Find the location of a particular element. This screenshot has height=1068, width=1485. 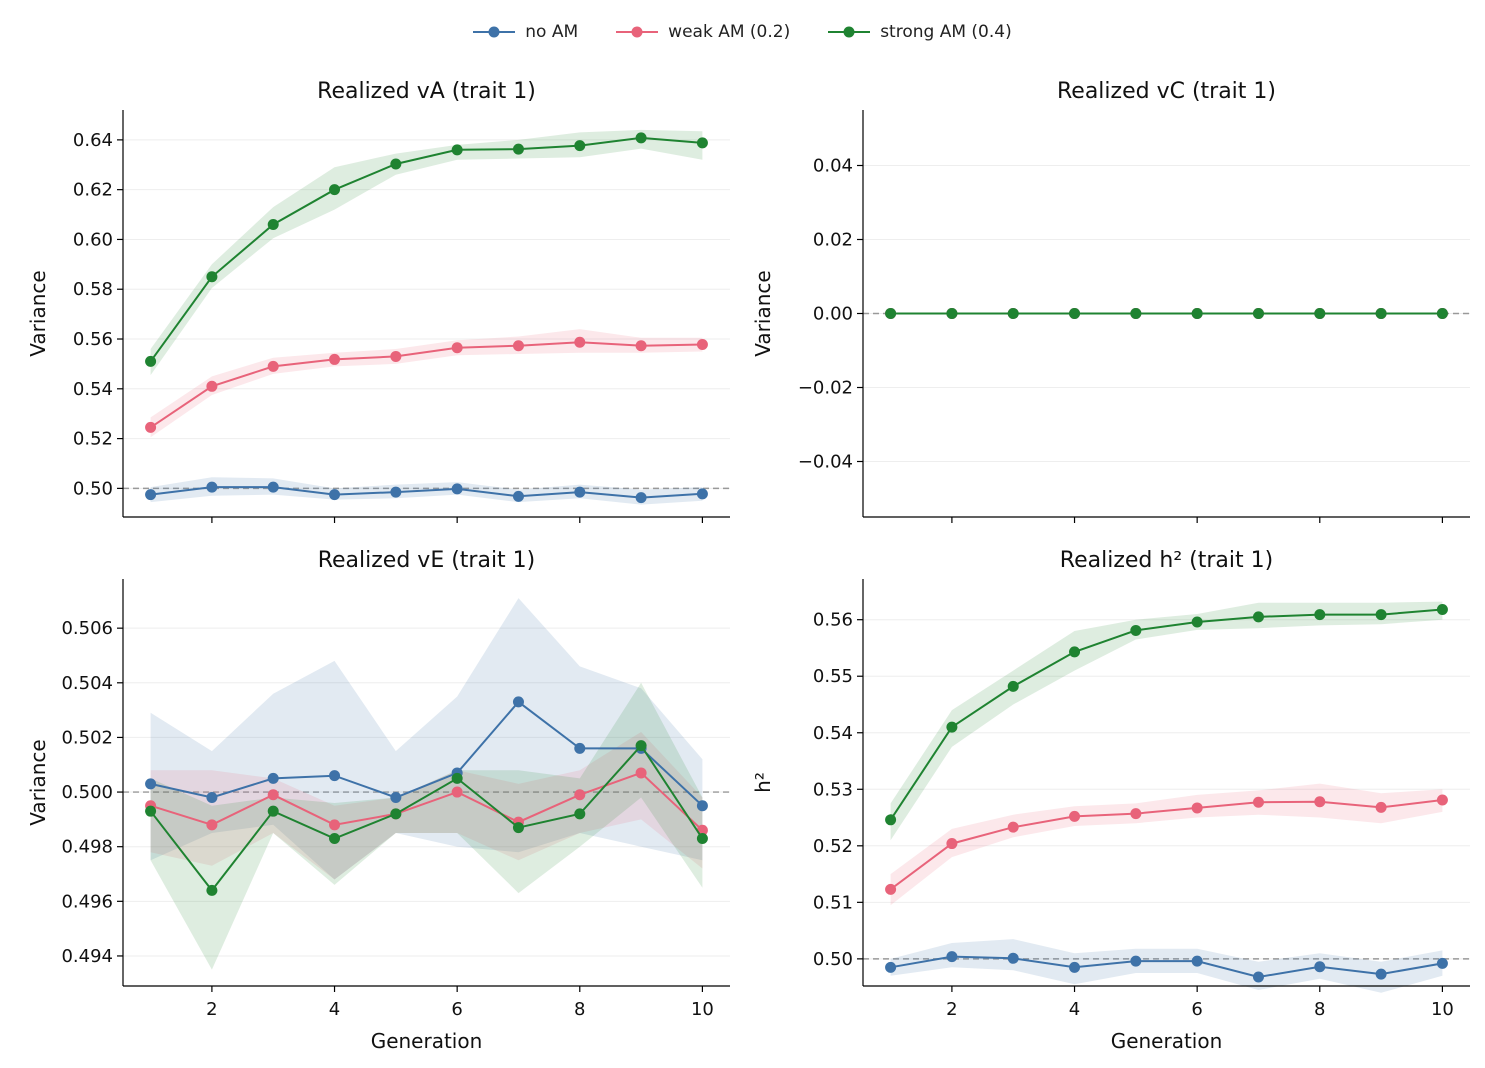

x-tick-label-h2-3: 8 is located at coordinates (1319, 1009).